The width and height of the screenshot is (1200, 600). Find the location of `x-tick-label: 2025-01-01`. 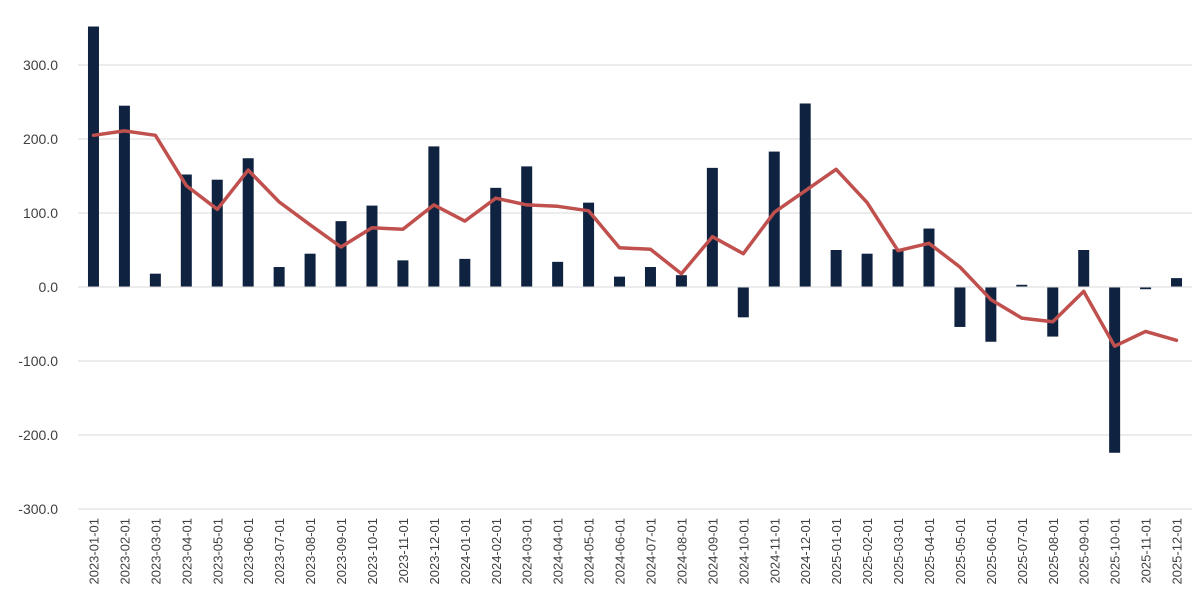

x-tick-label: 2025-01-01 is located at coordinates (836, 551).